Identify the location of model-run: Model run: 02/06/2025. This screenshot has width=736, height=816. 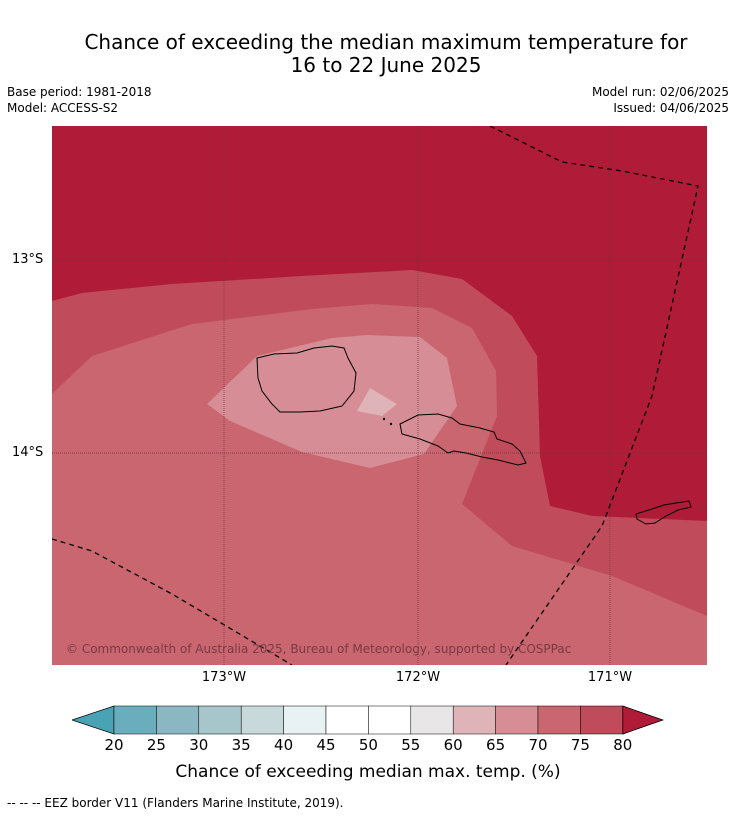
(660, 92).